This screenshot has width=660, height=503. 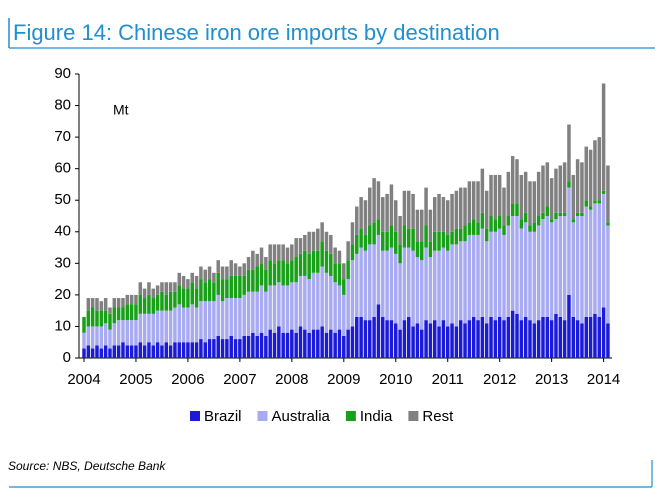 What do you see at coordinates (438, 416) in the screenshot?
I see `legend-label: Rest` at bounding box center [438, 416].